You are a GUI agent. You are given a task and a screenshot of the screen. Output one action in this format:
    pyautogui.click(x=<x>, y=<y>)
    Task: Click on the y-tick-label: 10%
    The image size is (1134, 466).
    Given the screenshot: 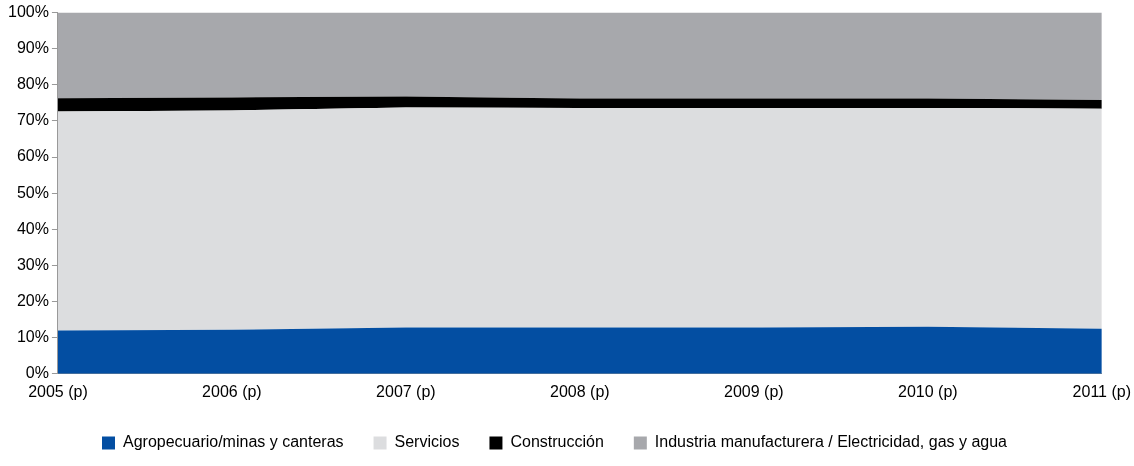 What is the action you would take?
    pyautogui.click(x=32, y=337)
    